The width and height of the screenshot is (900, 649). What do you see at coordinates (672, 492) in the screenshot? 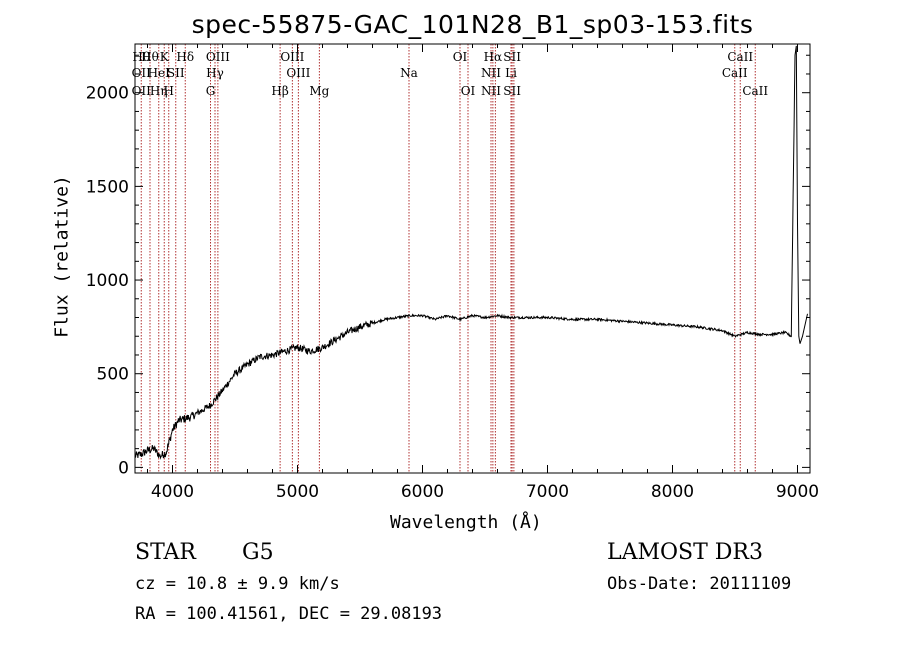
I see `x-tick-label: 8000` at bounding box center [672, 492].